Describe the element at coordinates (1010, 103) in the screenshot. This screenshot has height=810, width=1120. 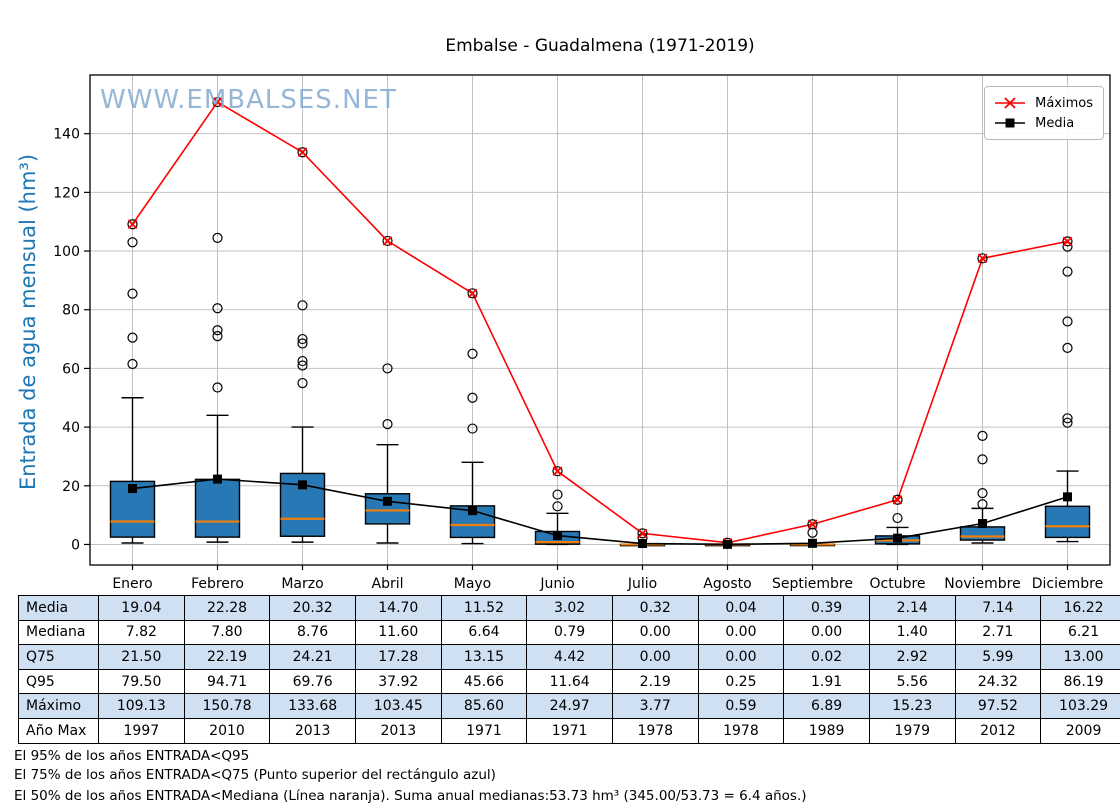
I see `maximos-line-icon` at that location.